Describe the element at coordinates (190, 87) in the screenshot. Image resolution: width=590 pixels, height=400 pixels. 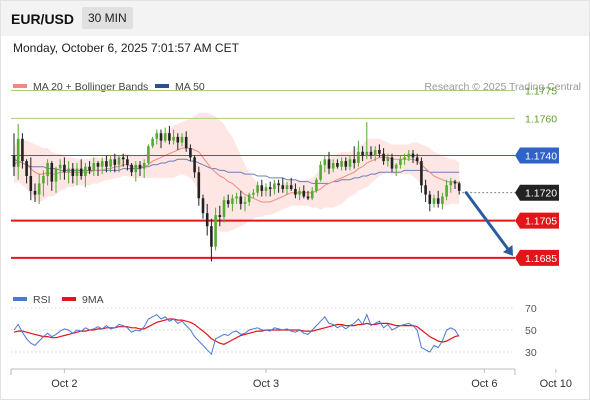
I see `ma50-legend-label: MA 50` at that location.